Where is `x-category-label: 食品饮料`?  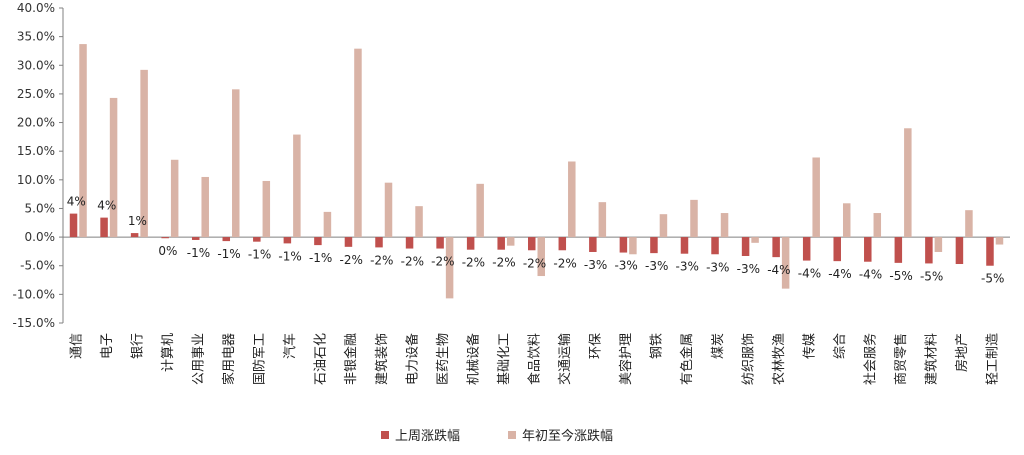 x-category-label: 食品饮料 is located at coordinates (535, 359).